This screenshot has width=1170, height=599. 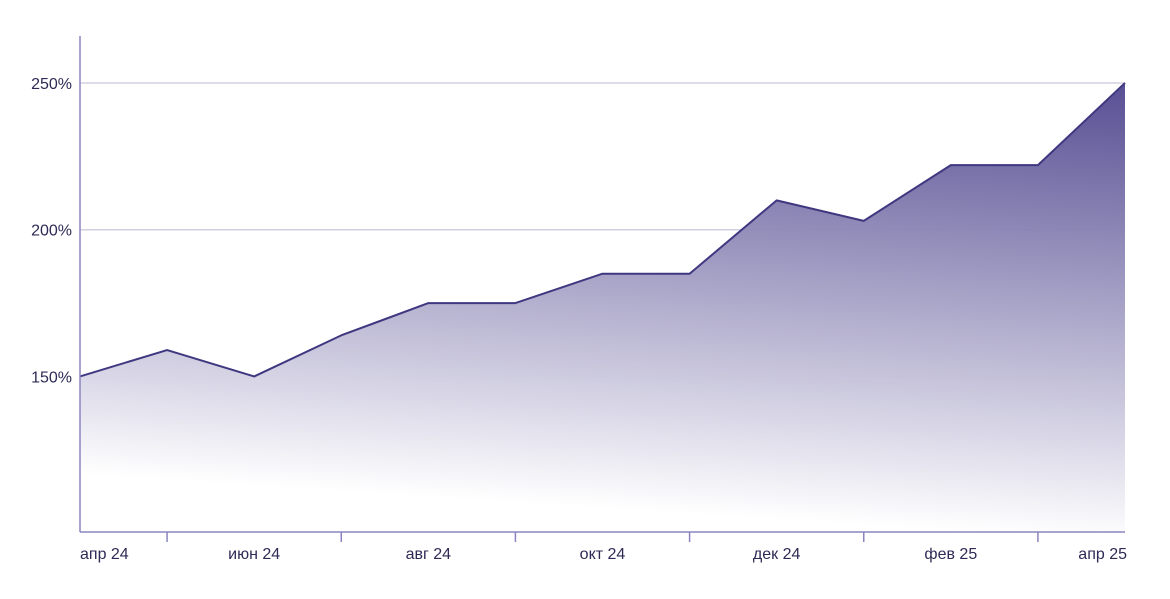 I want to click on x-tick-label: фев 25, so click(x=950, y=554).